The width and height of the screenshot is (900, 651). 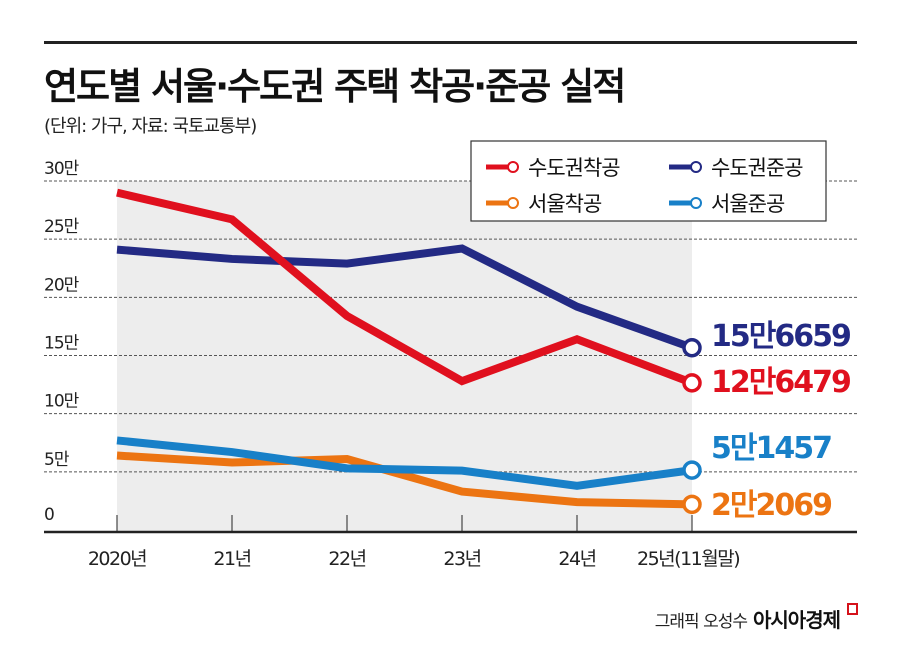 What do you see at coordinates (688, 559) in the screenshot?
I see `x-tick-label: 25년(11월말)` at bounding box center [688, 559].